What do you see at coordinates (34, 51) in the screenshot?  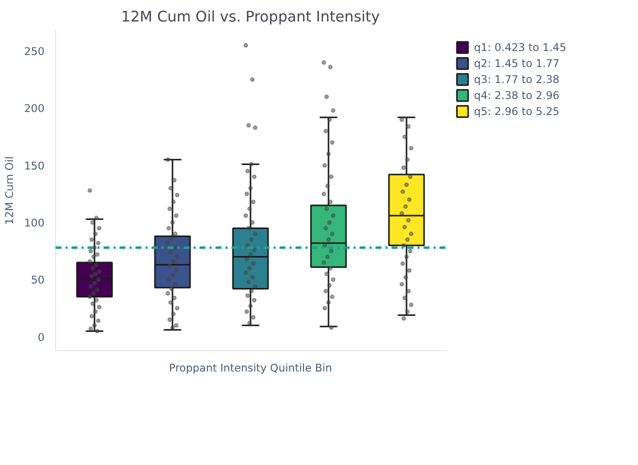 I see `y-tick-label: 250` at bounding box center [34, 51].